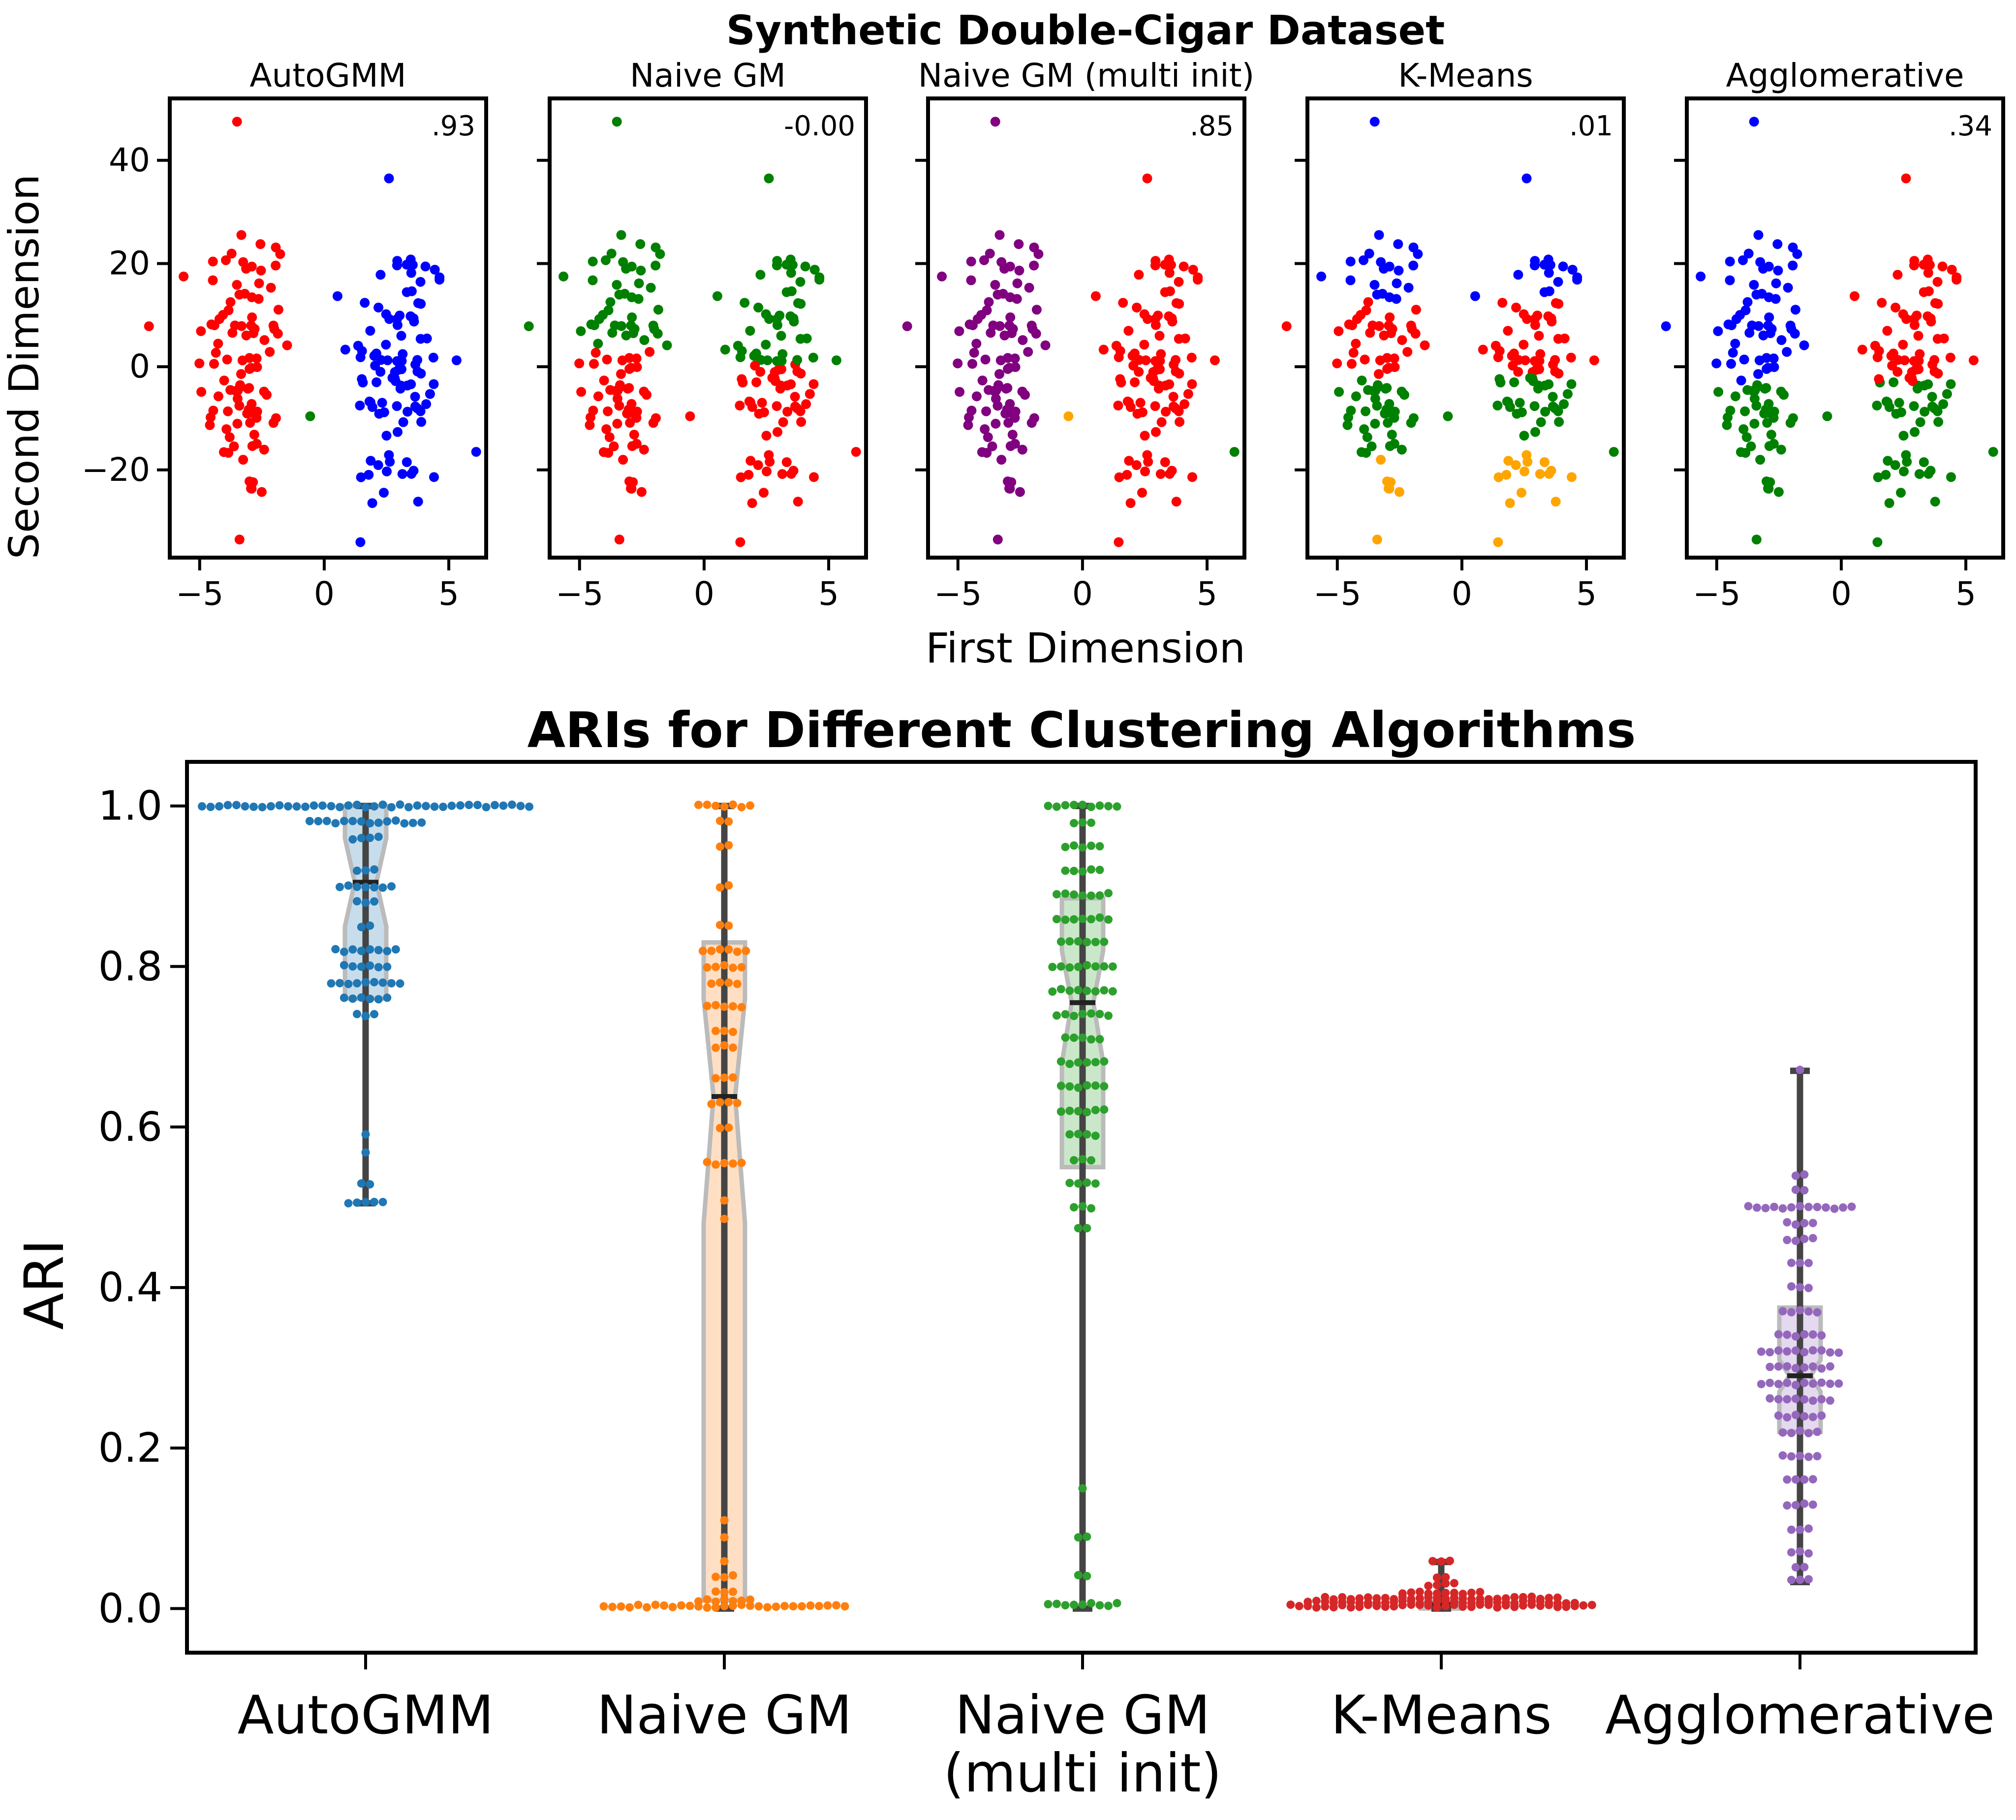  Describe the element at coordinates (130, 1448) in the screenshot. I see `y-tick-label: 0.2` at that location.